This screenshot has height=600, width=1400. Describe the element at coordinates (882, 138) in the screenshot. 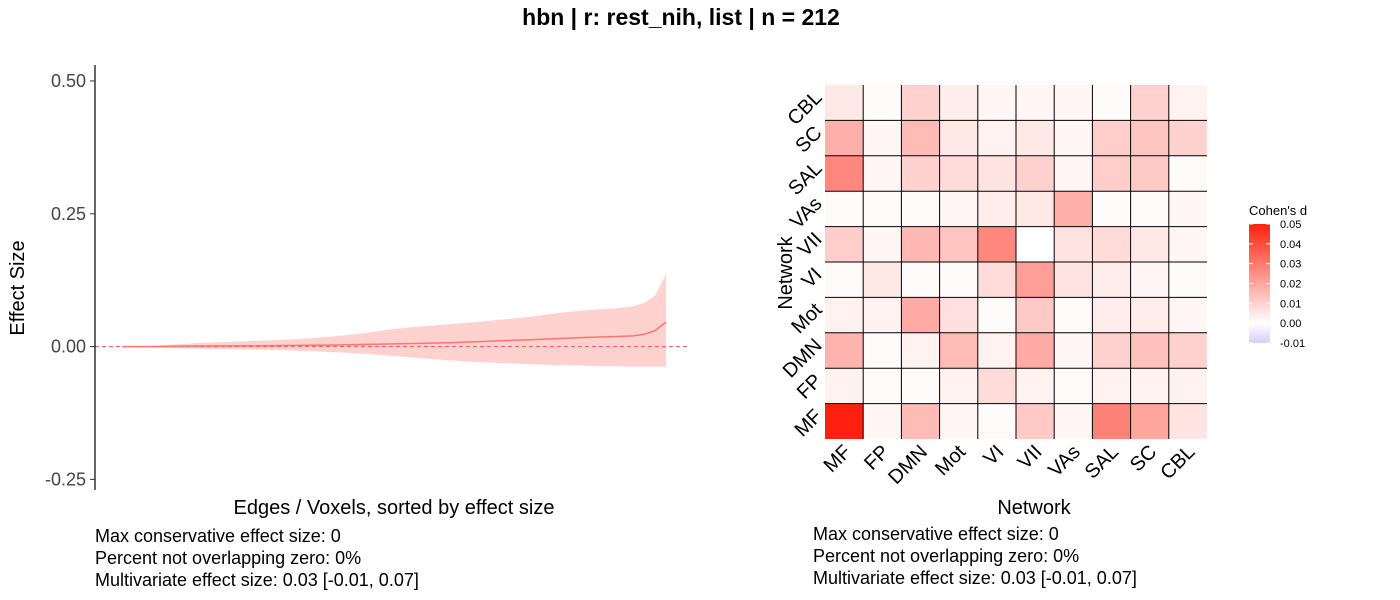

I see `heatmap-cell-sc-fp` at that location.